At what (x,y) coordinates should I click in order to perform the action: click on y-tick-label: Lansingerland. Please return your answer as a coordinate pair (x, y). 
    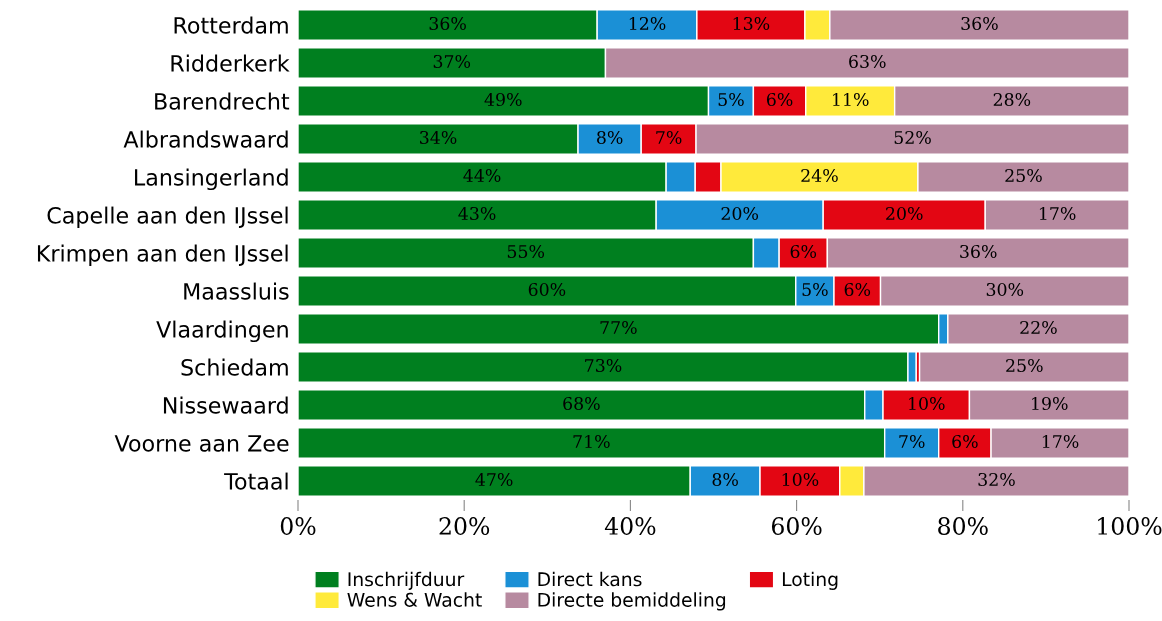
    Looking at the image, I should click on (211, 179).